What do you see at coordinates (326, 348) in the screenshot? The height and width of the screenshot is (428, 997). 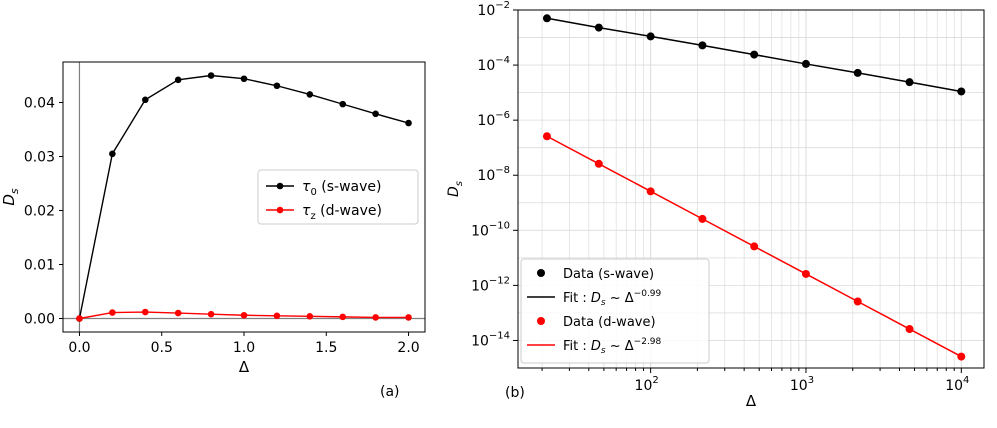 I see `panel-a-x-tick-label: 1.5` at bounding box center [326, 348].